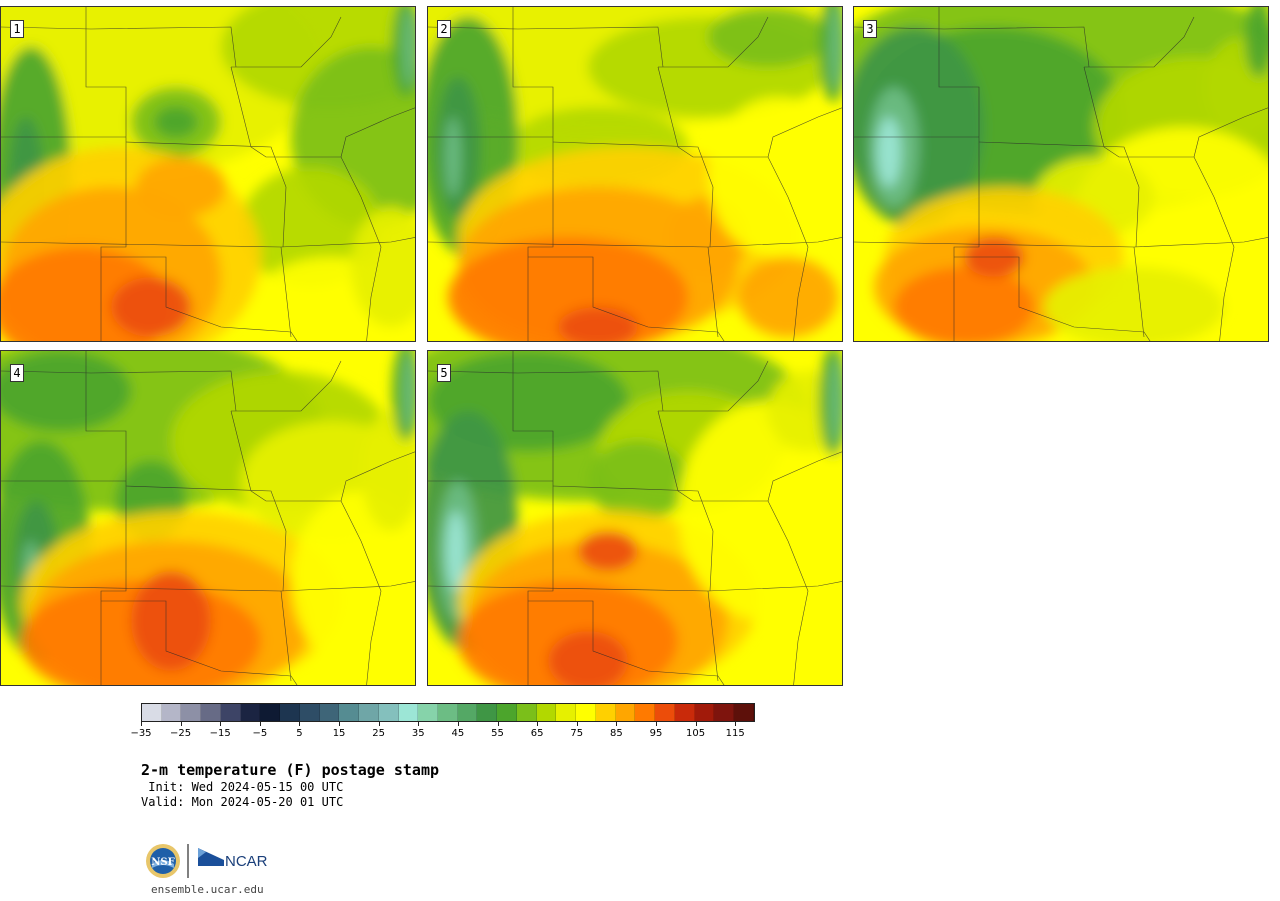 This screenshot has width=1280, height=901. I want to click on ensemble-member-panel-3: 3, so click(1061, 174).